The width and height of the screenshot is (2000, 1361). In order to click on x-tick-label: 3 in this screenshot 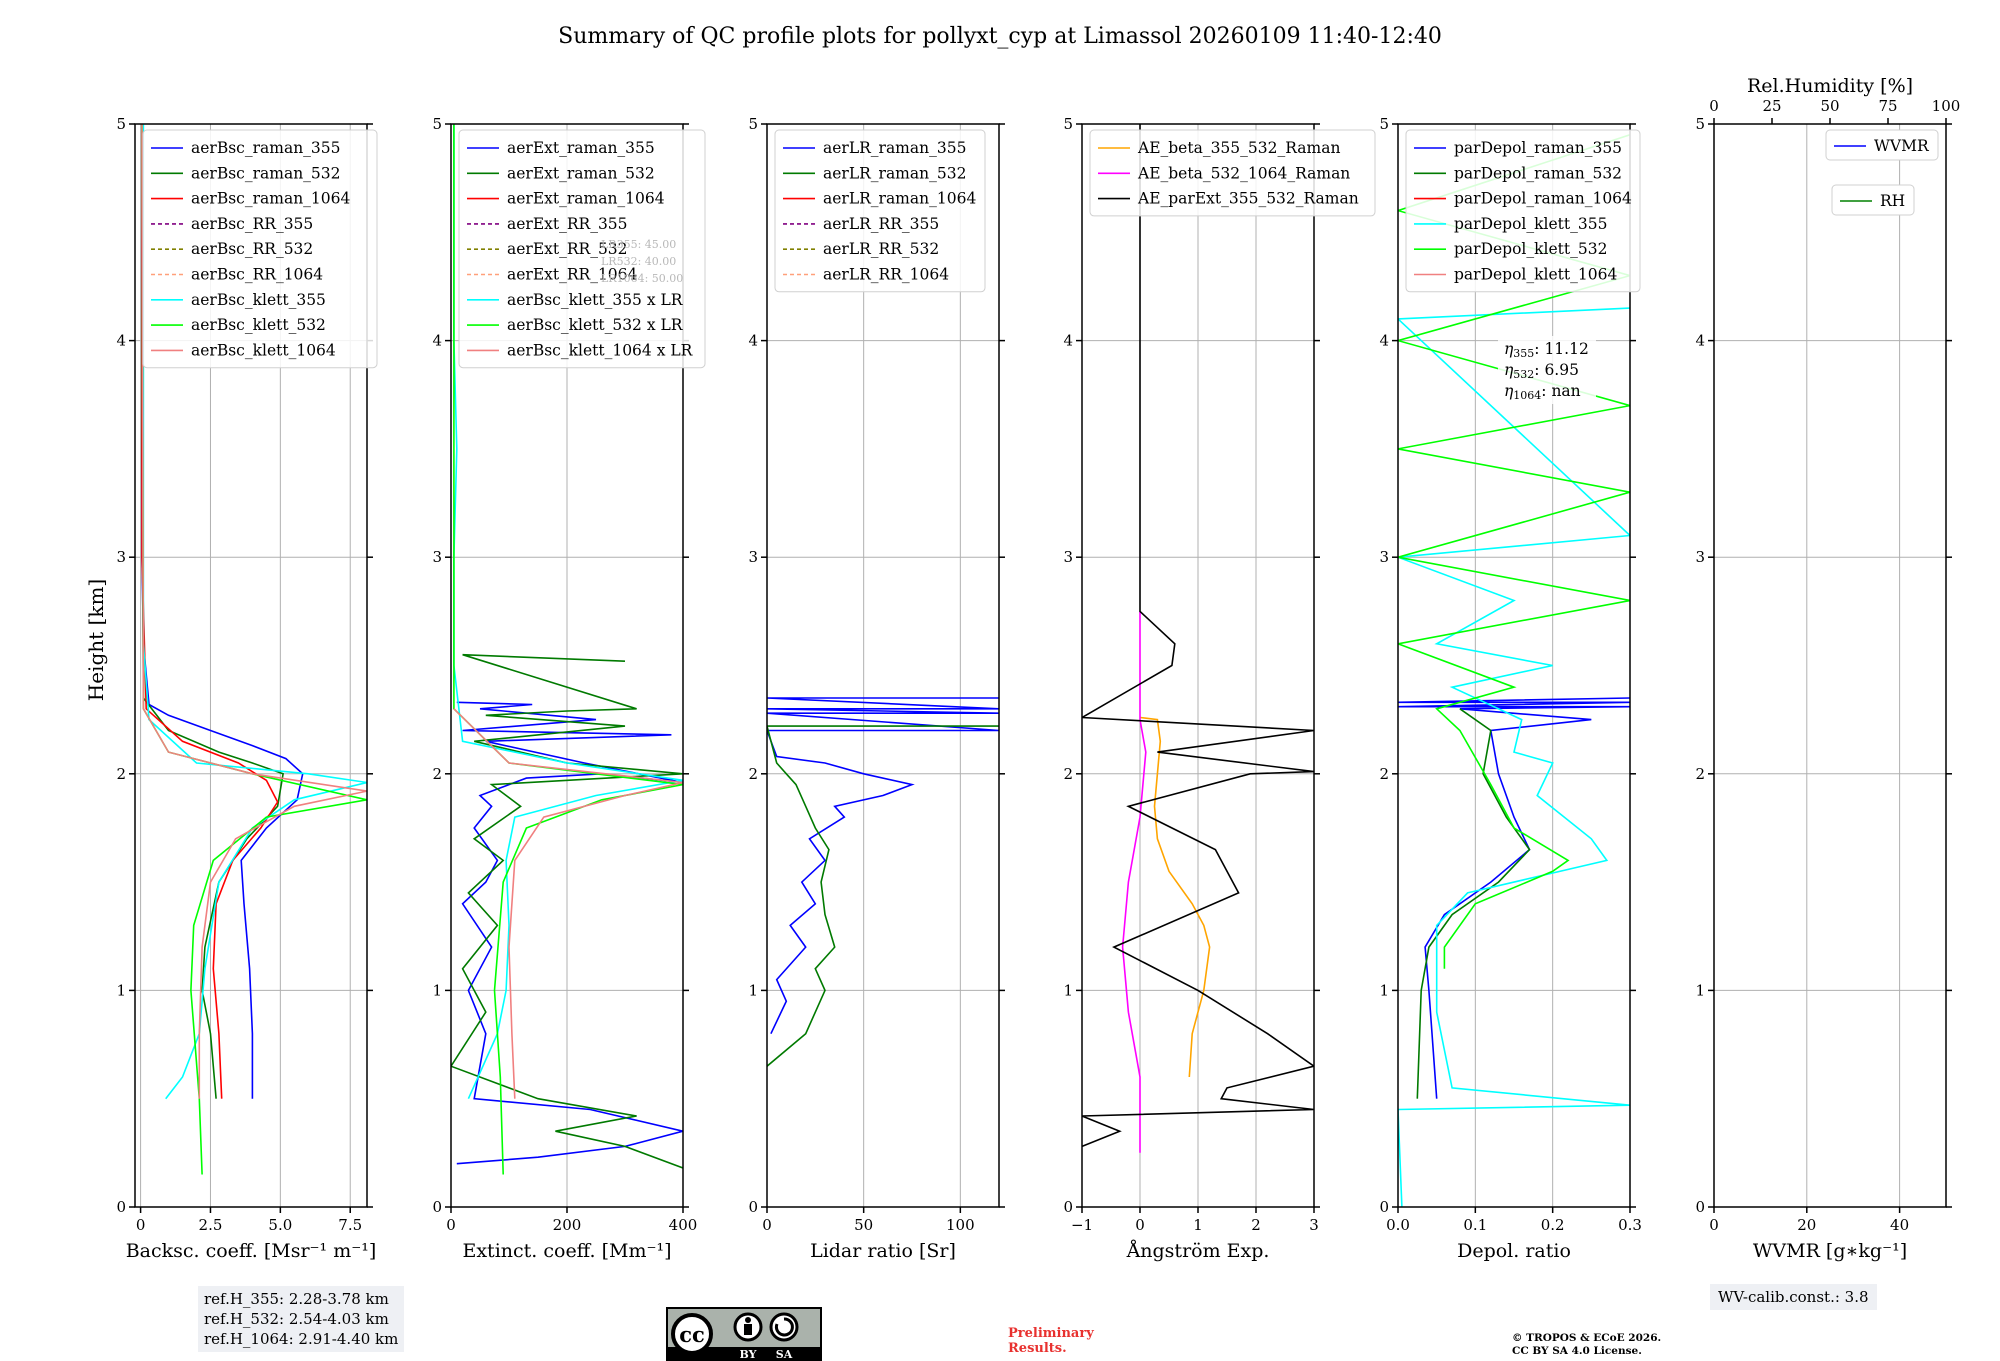, I will do `click(1314, 1225)`.